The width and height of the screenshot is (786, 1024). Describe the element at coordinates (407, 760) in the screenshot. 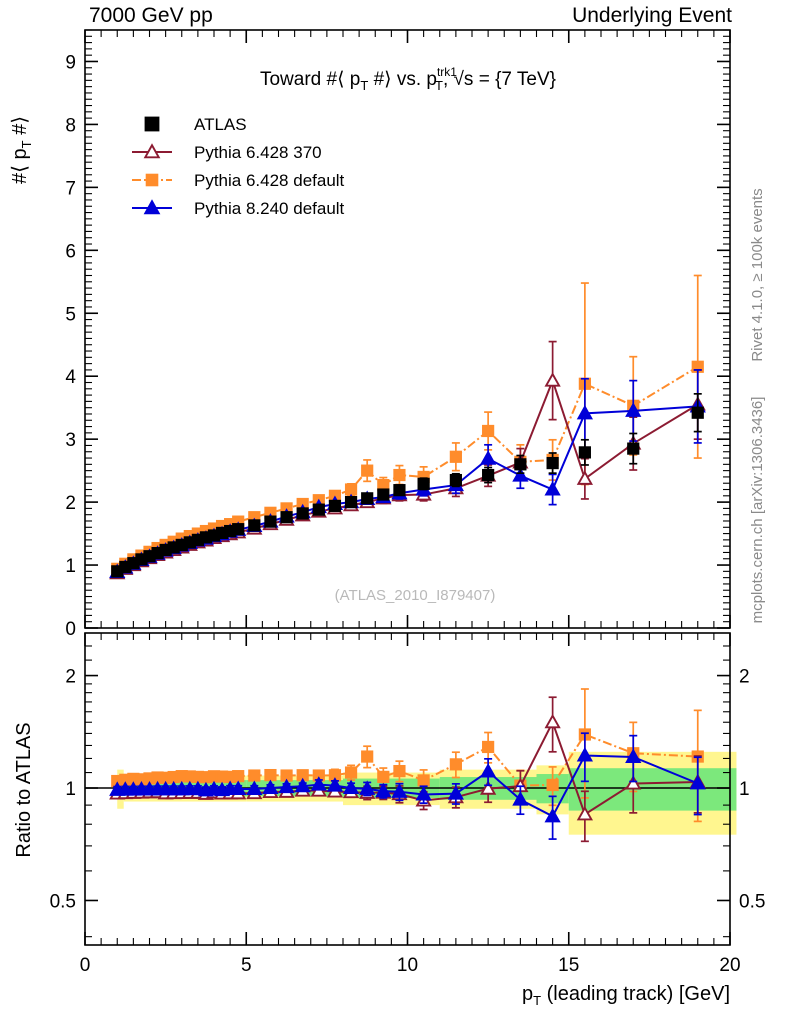

I see `ratio-1-line` at that location.